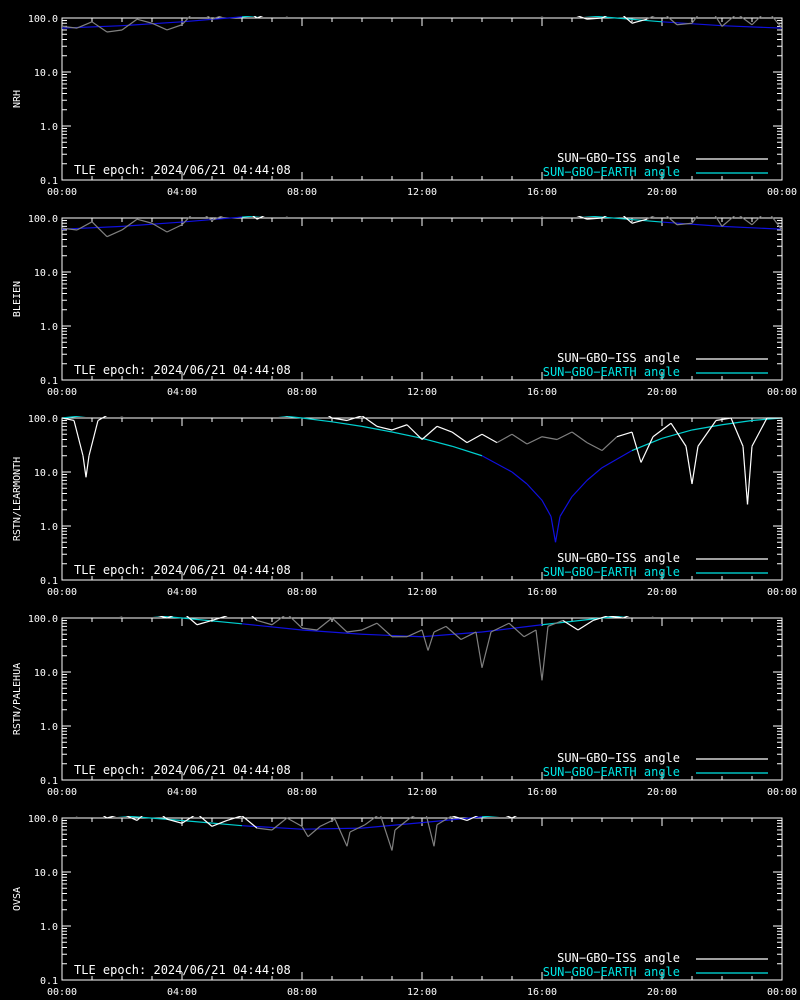 This screenshot has height=1000, width=800. What do you see at coordinates (542, 992) in the screenshot?
I see `x-tick-label: 16:00` at bounding box center [542, 992].